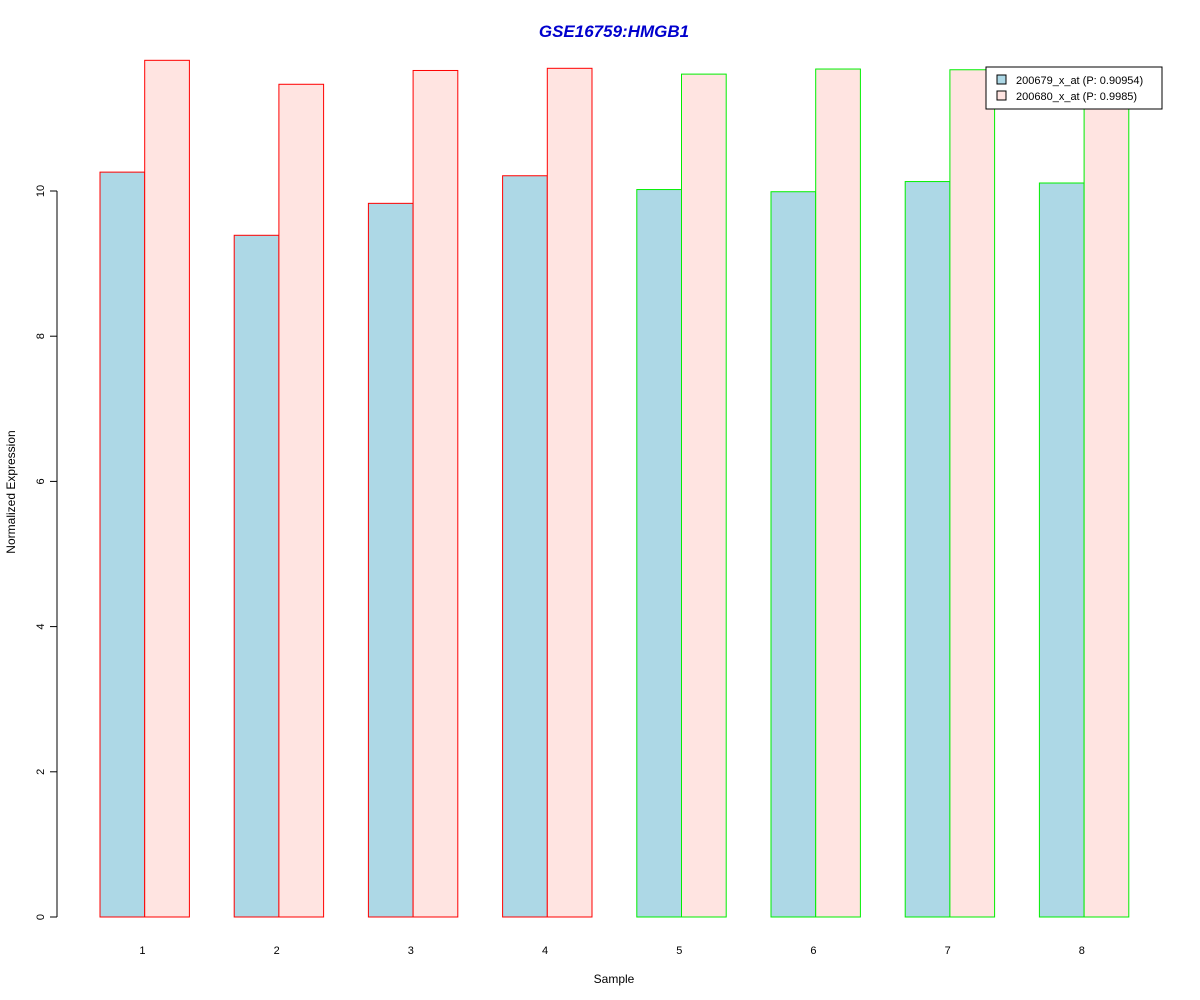 The image size is (1200, 1000). Describe the element at coordinates (813, 951) in the screenshot. I see `x-tick-label: 6` at that location.